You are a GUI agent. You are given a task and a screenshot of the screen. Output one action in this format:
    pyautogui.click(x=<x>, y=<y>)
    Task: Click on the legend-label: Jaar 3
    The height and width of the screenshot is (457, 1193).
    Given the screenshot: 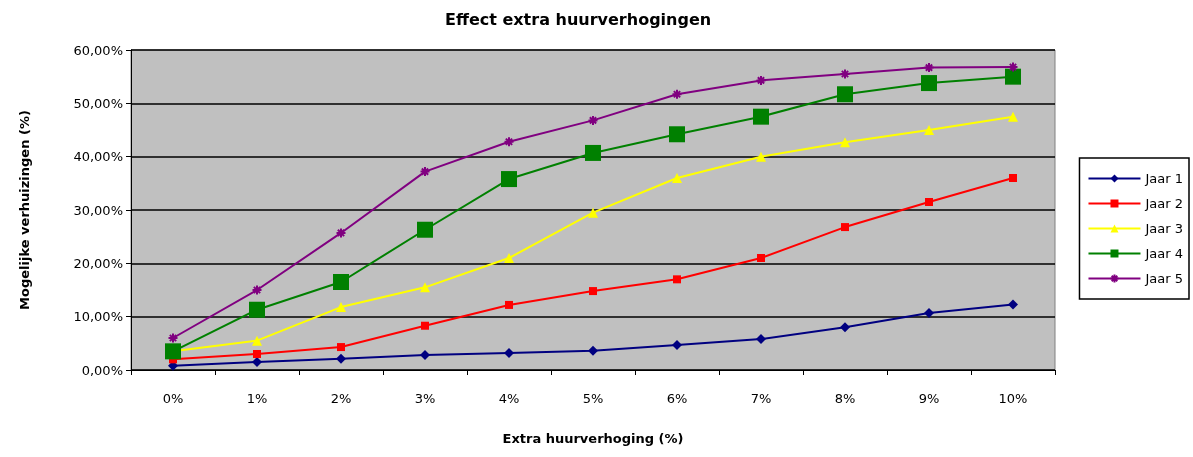 What is the action you would take?
    pyautogui.click(x=1163, y=228)
    